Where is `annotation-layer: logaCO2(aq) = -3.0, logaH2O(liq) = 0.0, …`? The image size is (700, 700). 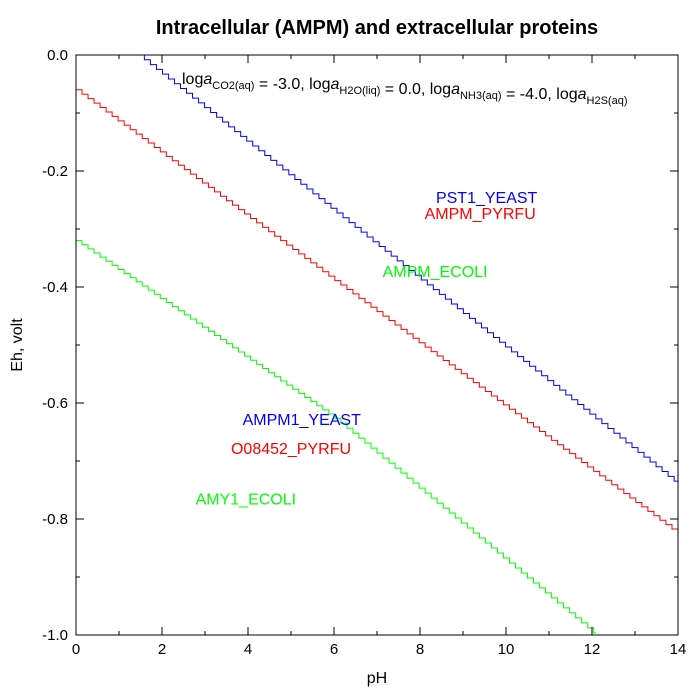 annotation-layer: logaCO2(aq) = -3.0, logaH2O(liq) = 0.0, … is located at coordinates (404, 89).